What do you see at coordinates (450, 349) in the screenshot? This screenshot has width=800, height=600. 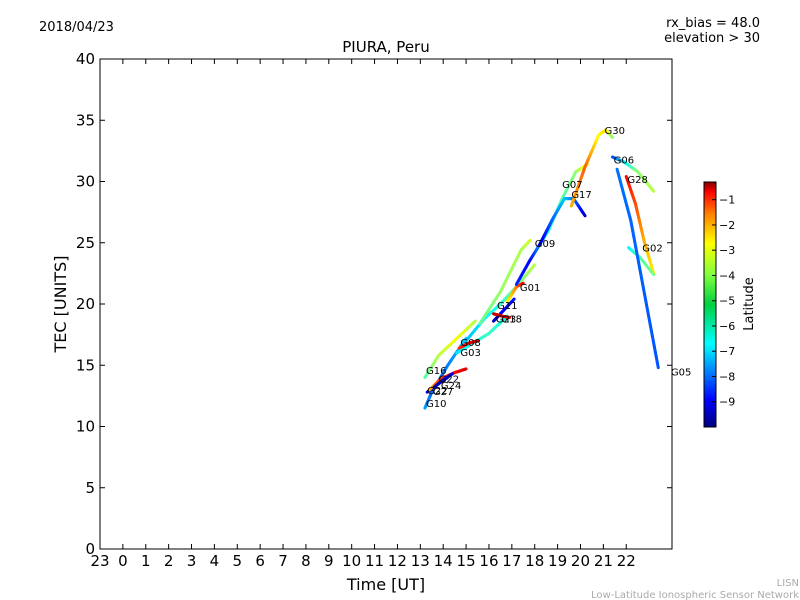 I see `series-G16` at bounding box center [450, 349].